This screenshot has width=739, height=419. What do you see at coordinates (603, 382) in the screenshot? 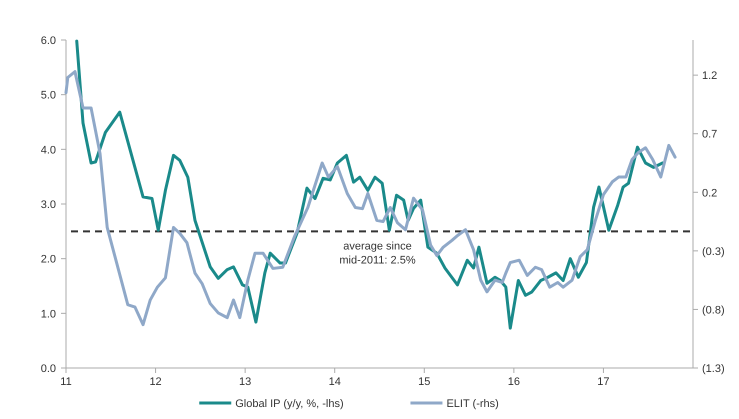
I see `x-tick-label: 17` at bounding box center [603, 382].